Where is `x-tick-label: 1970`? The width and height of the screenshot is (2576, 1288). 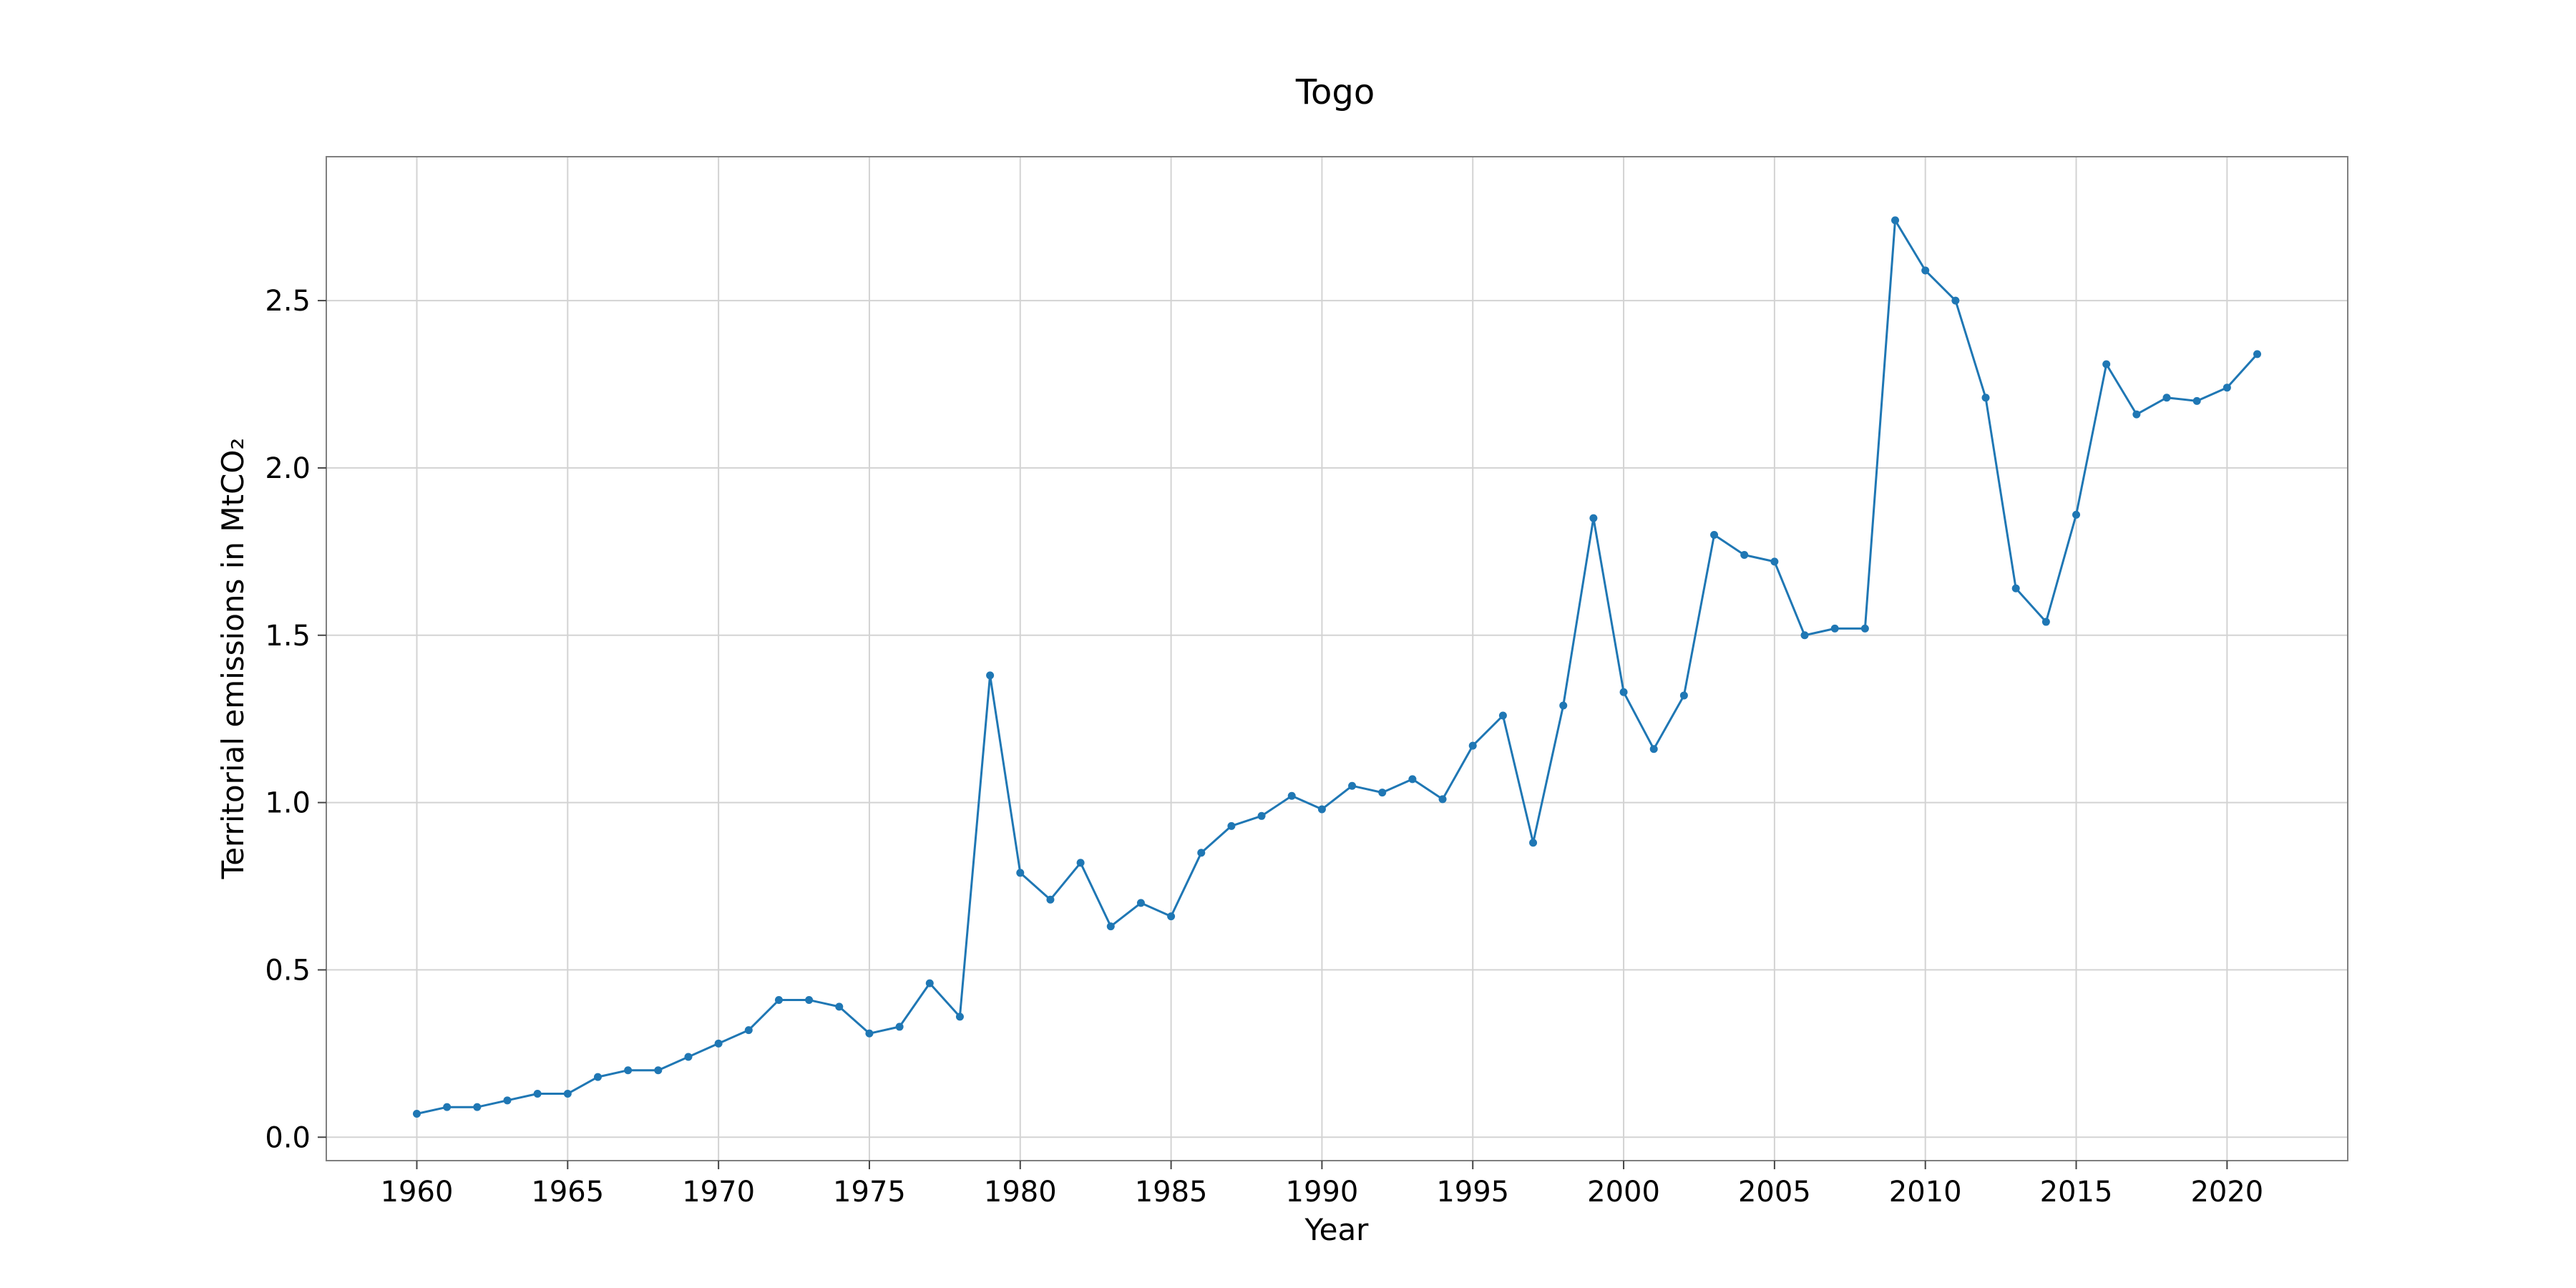
x-tick-label: 1970 is located at coordinates (718, 1192).